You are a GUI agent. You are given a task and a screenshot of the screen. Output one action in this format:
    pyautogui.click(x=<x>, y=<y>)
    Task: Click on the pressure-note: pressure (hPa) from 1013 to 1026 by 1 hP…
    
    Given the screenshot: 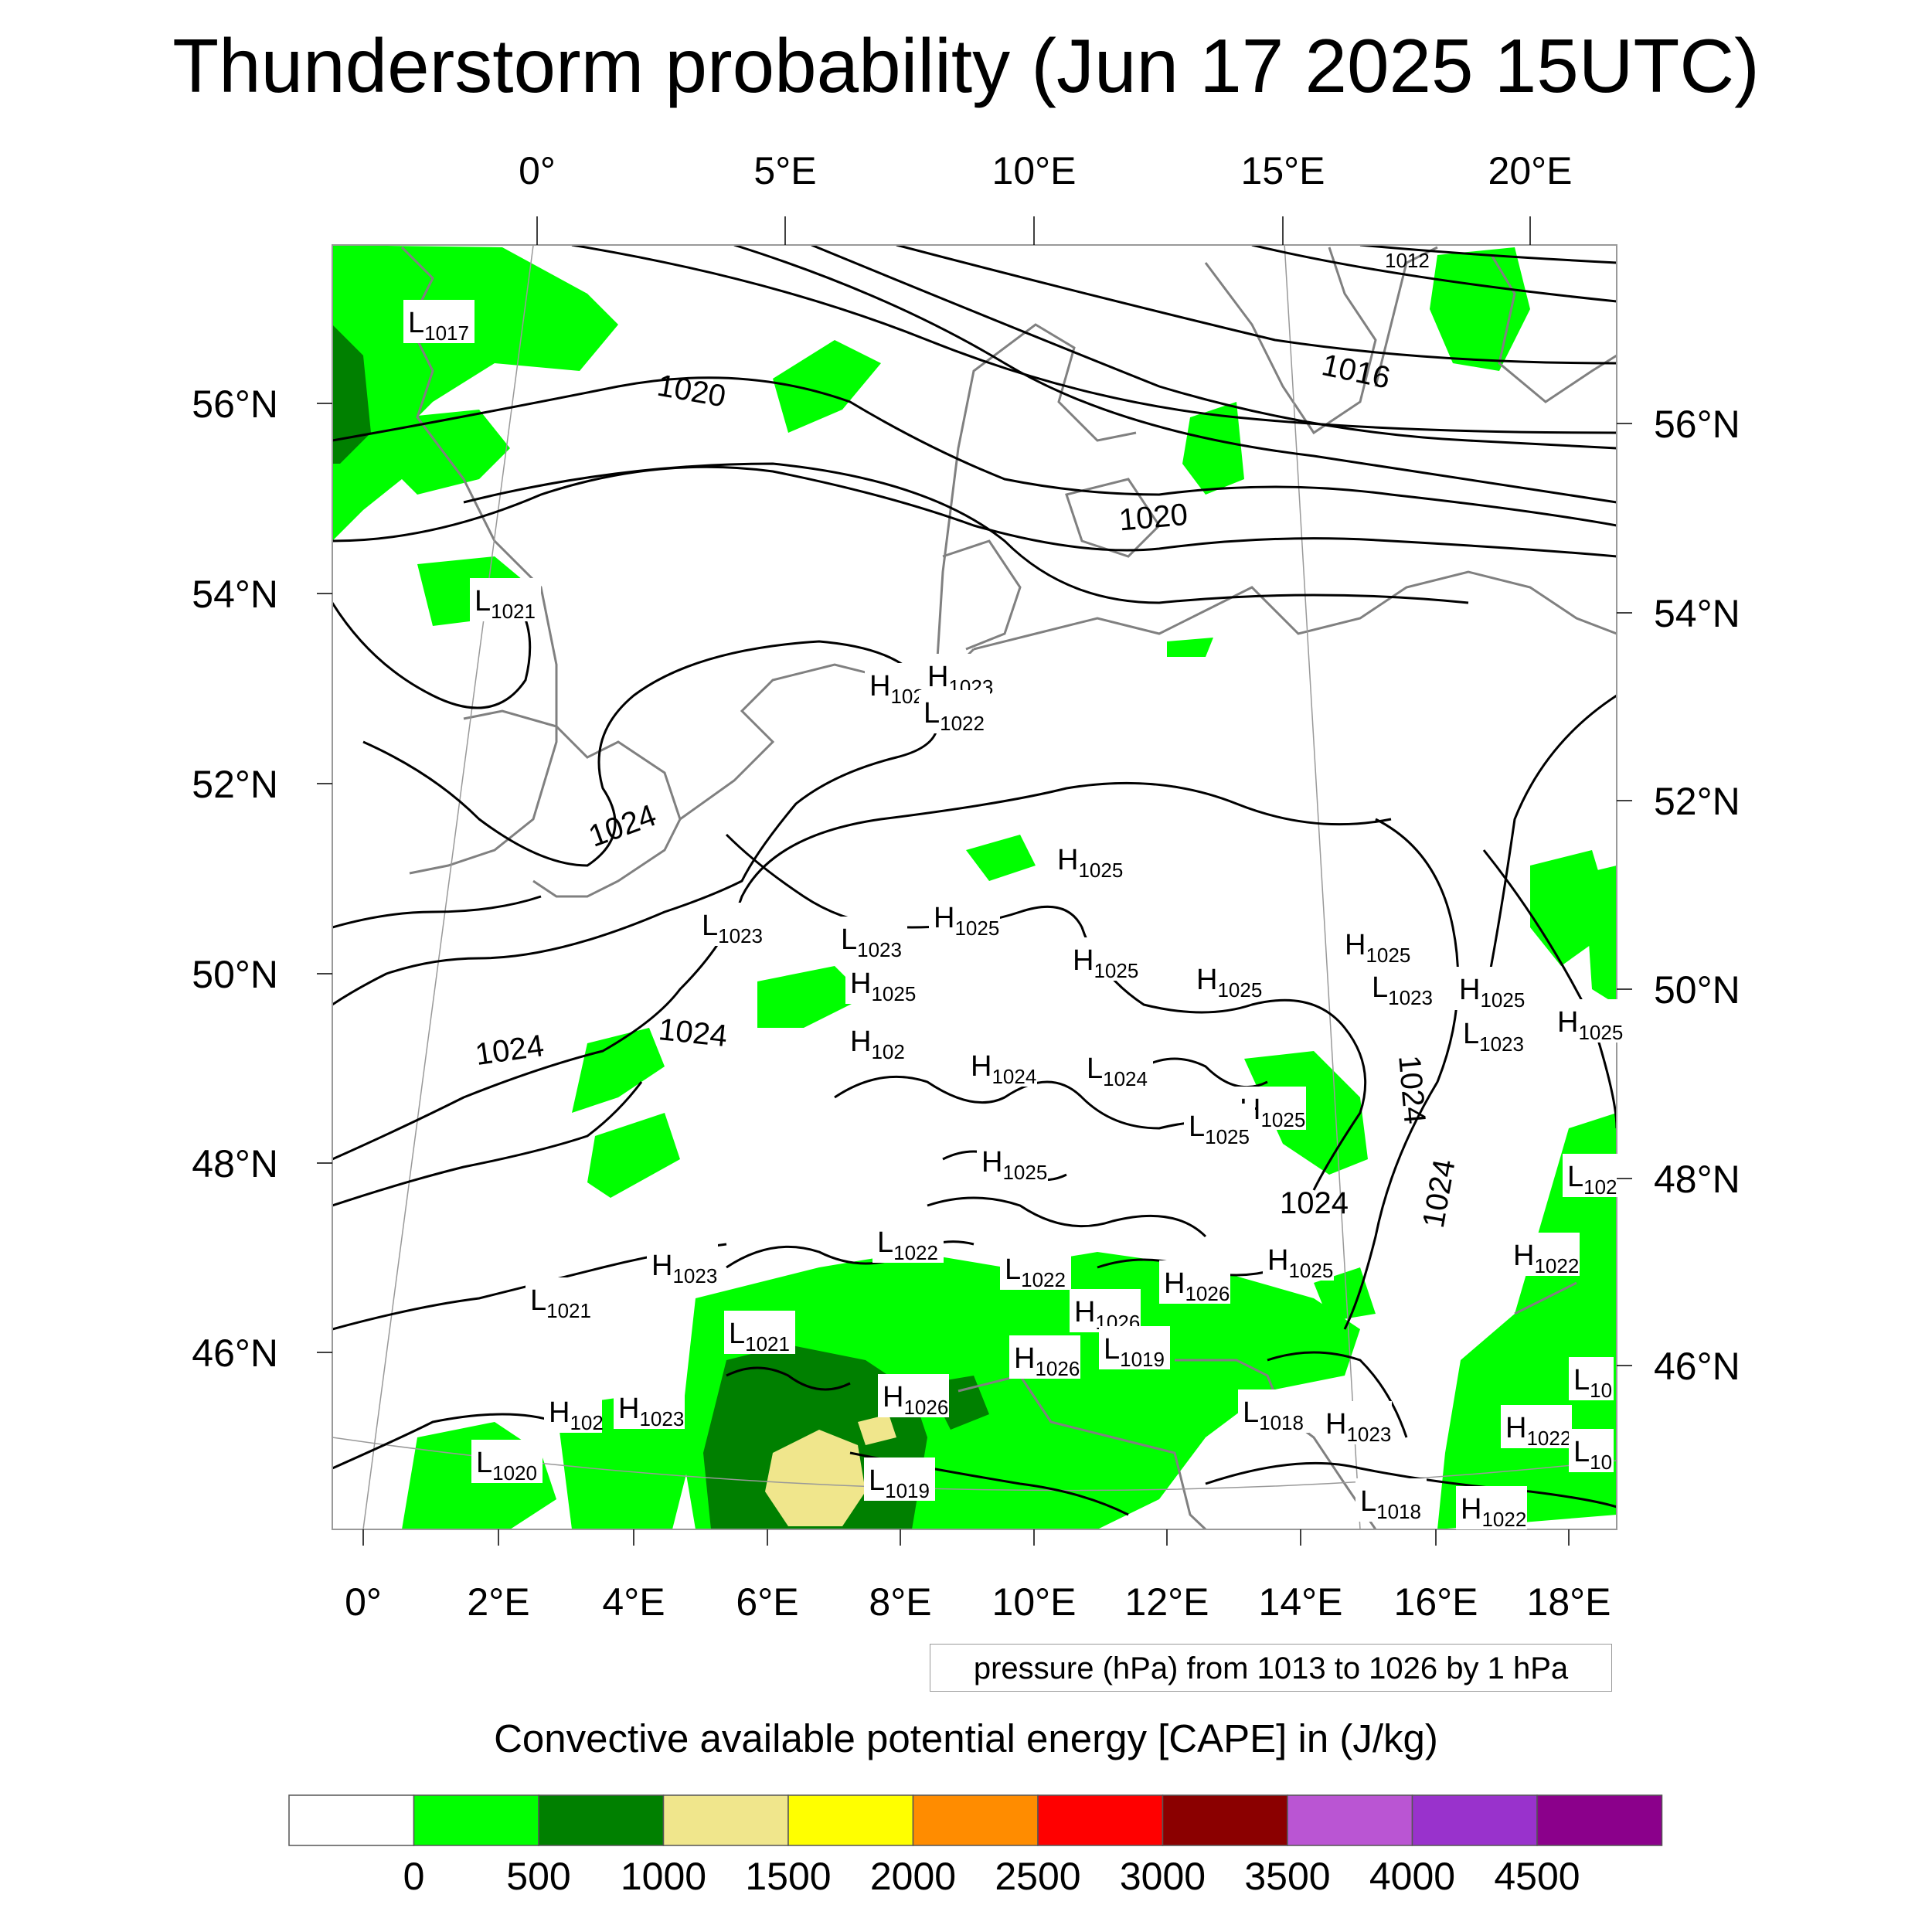 What is the action you would take?
    pyautogui.click(x=1271, y=1668)
    